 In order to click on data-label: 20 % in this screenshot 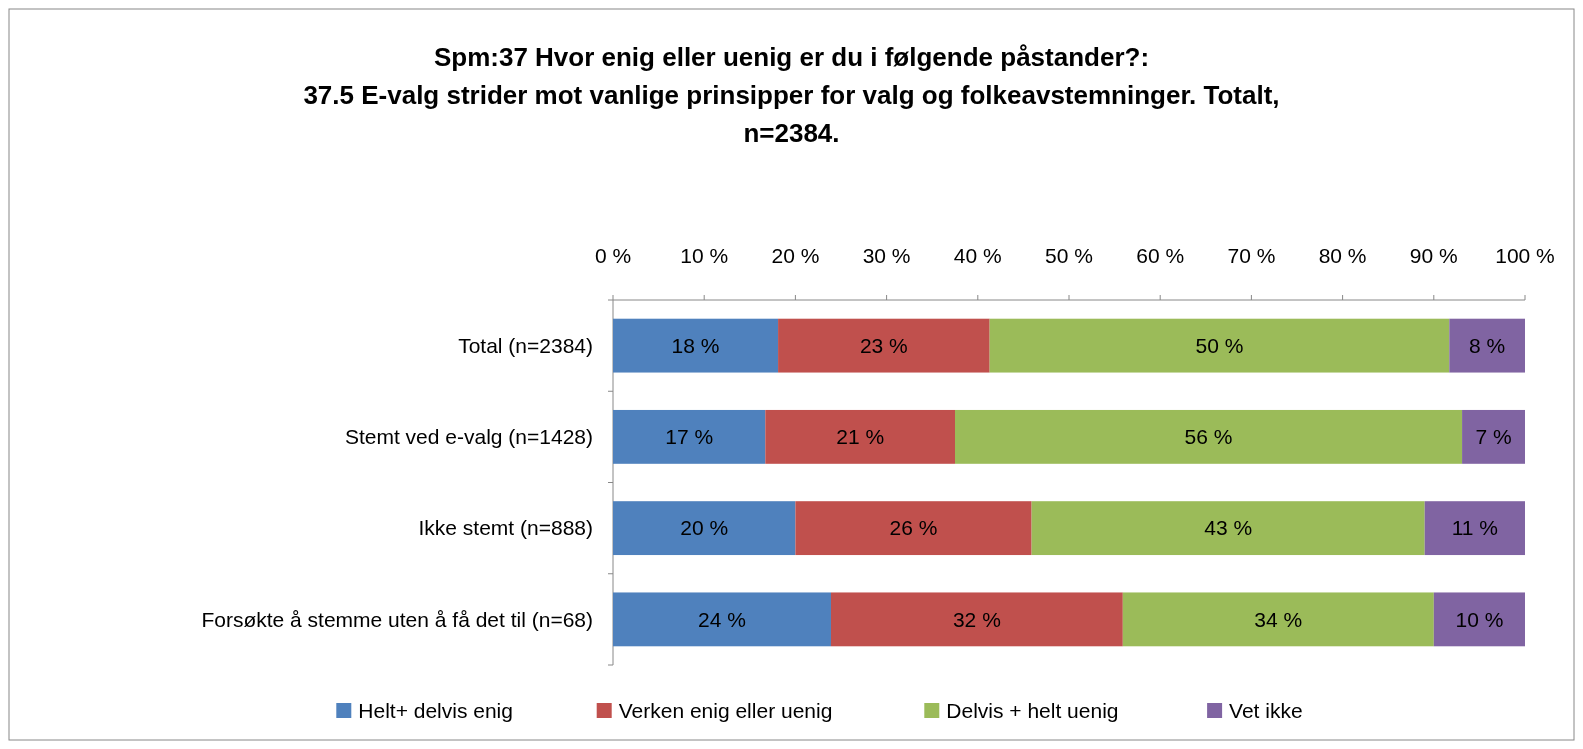, I will do `click(704, 528)`.